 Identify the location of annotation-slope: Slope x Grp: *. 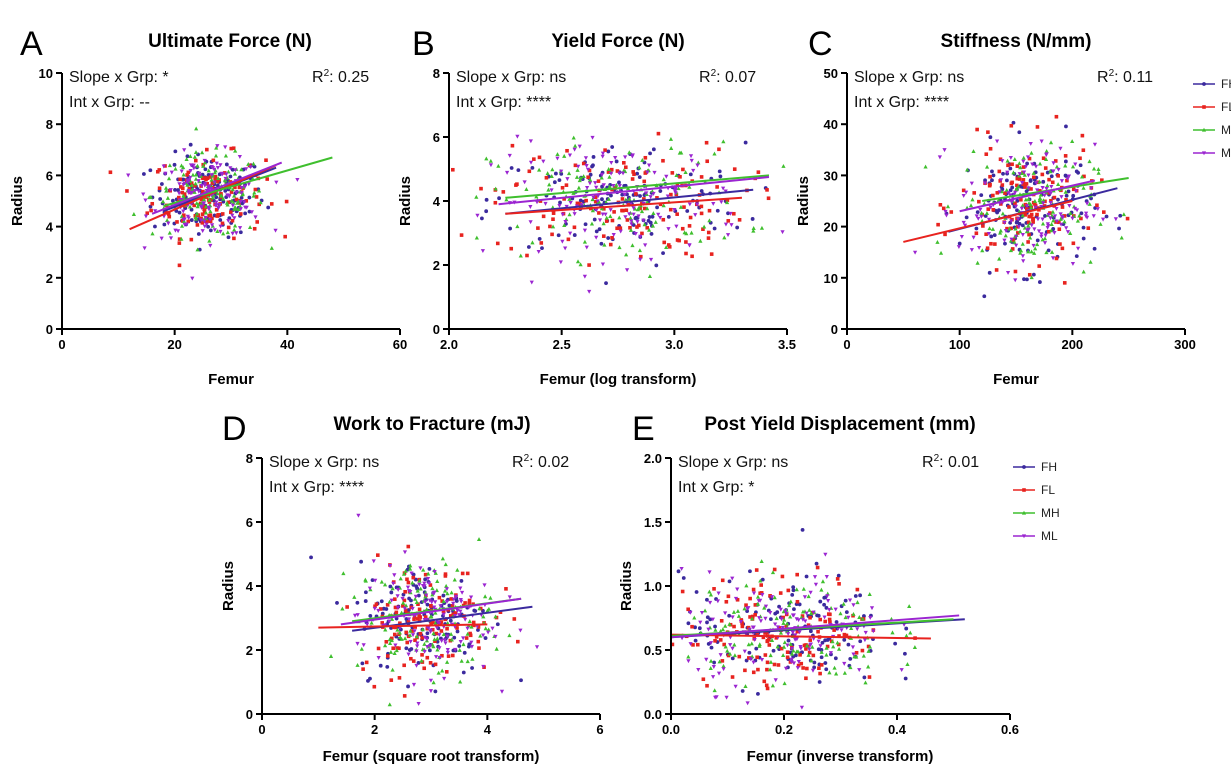
(119, 77).